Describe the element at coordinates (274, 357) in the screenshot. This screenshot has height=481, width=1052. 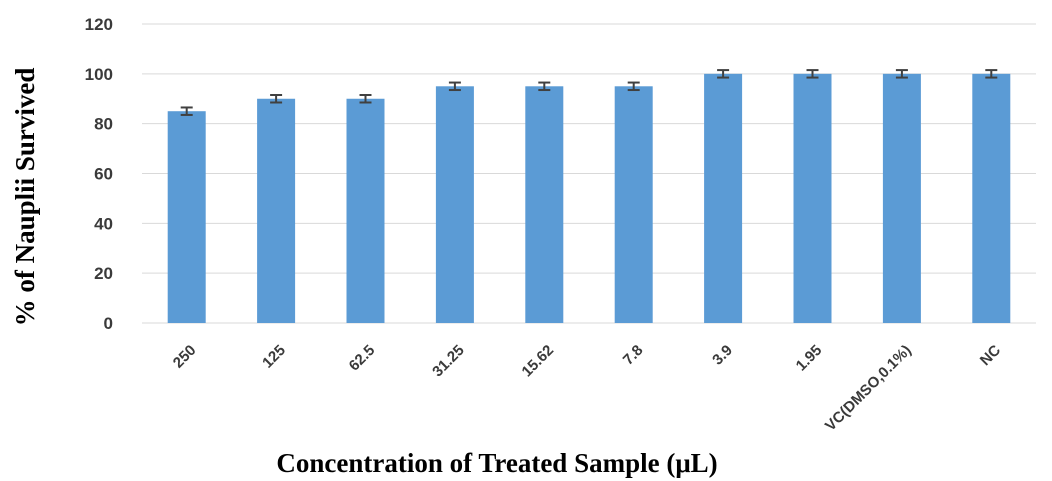
I see `x-tick-label: 125` at that location.